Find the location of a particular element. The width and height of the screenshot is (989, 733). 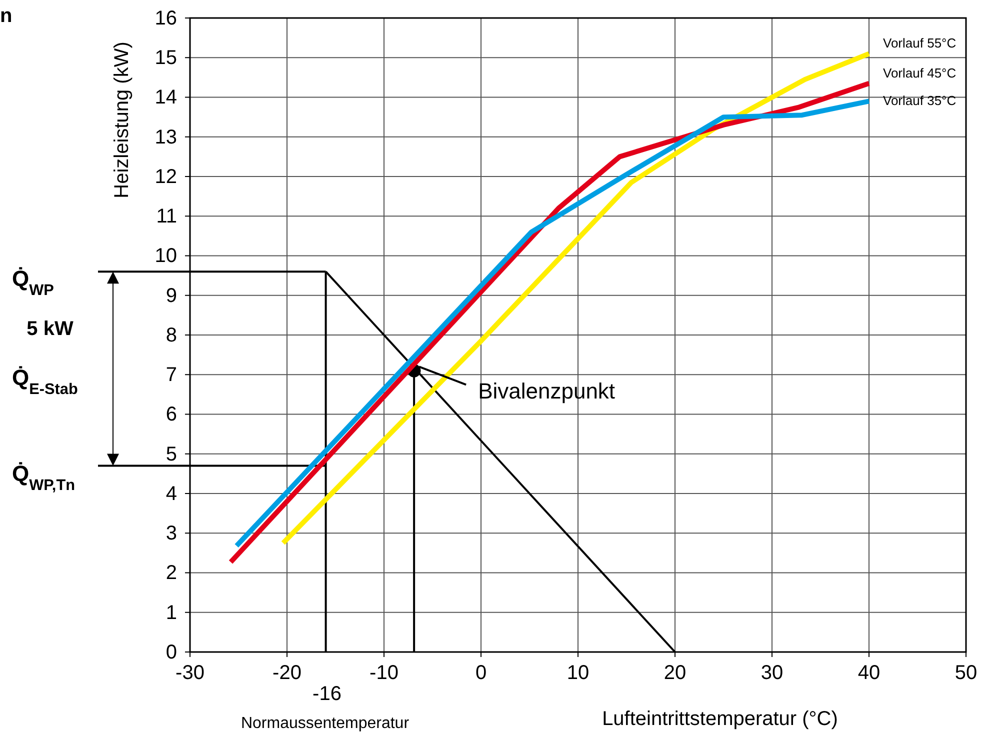

x-tick-label: 0 is located at coordinates (481, 673).